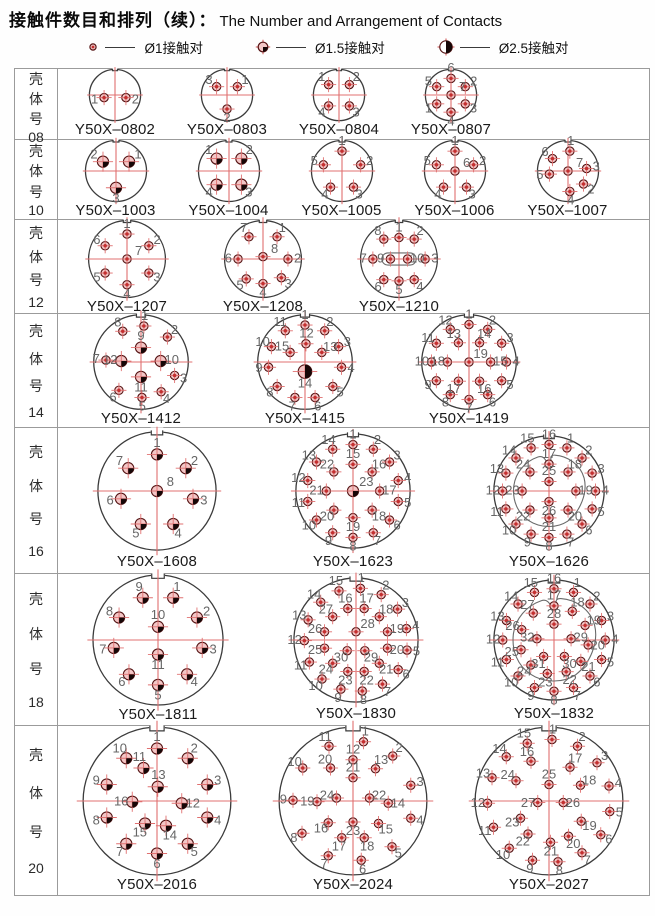 The width and height of the screenshot is (655, 916). Describe the element at coordinates (170, 481) in the screenshot. I see `contact-number: 8` at that location.